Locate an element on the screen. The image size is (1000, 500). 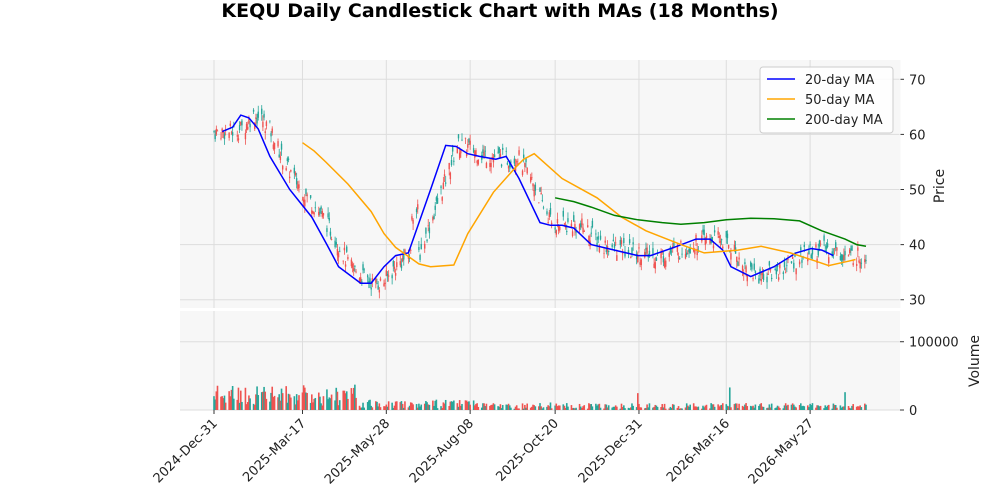
ma-line-50-day-ma is located at coordinates (579, 205).